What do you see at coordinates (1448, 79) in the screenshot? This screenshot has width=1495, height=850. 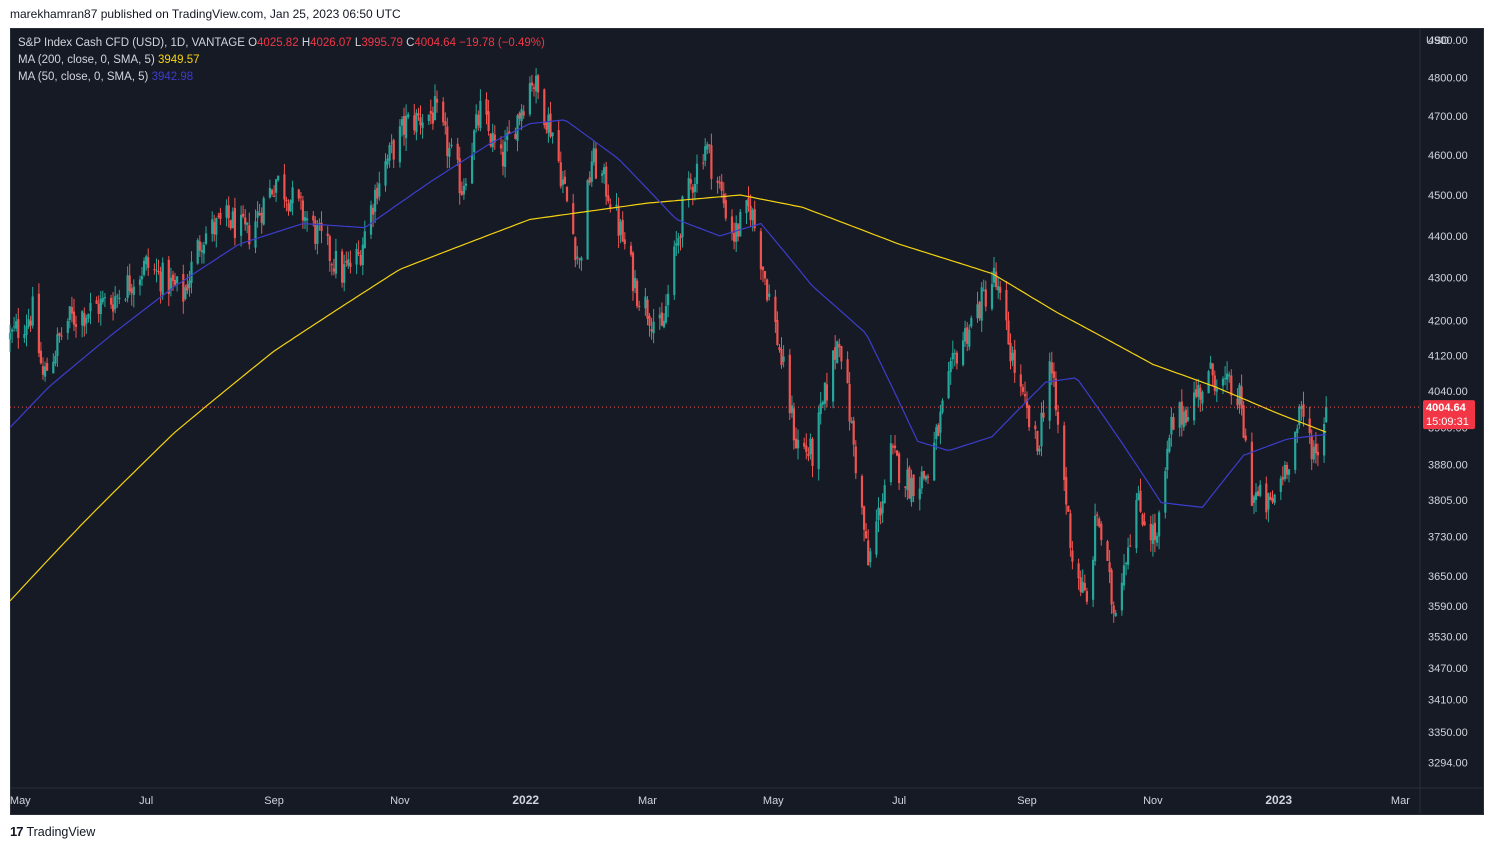 I see `price-axis-label: 4800.00` at bounding box center [1448, 79].